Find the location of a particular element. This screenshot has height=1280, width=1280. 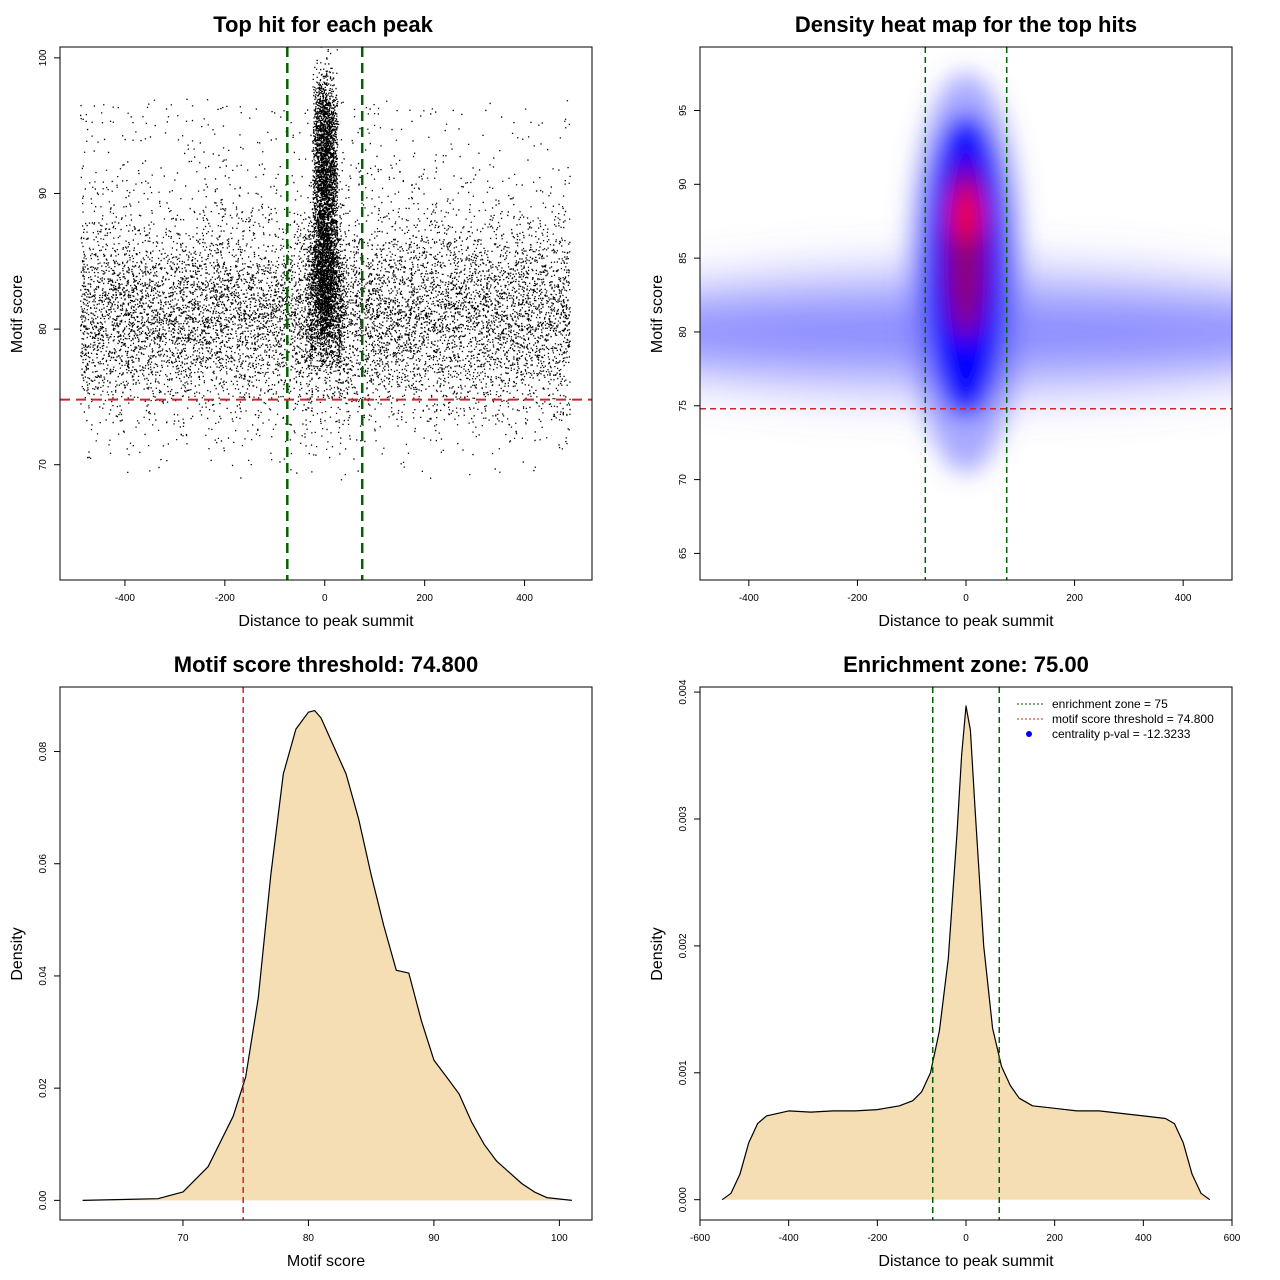

heatmap-xtick-label: 400 is located at coordinates (1183, 598).